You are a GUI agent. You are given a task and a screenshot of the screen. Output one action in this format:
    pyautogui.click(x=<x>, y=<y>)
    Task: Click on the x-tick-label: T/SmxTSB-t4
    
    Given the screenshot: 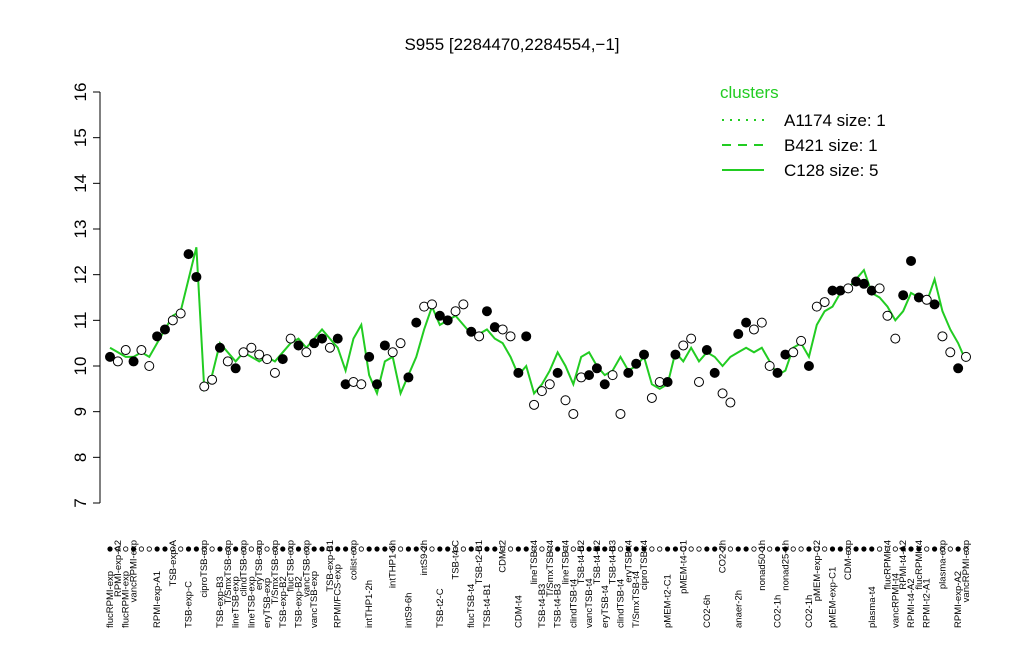 What is the action you would take?
    pyautogui.click(x=636, y=599)
    